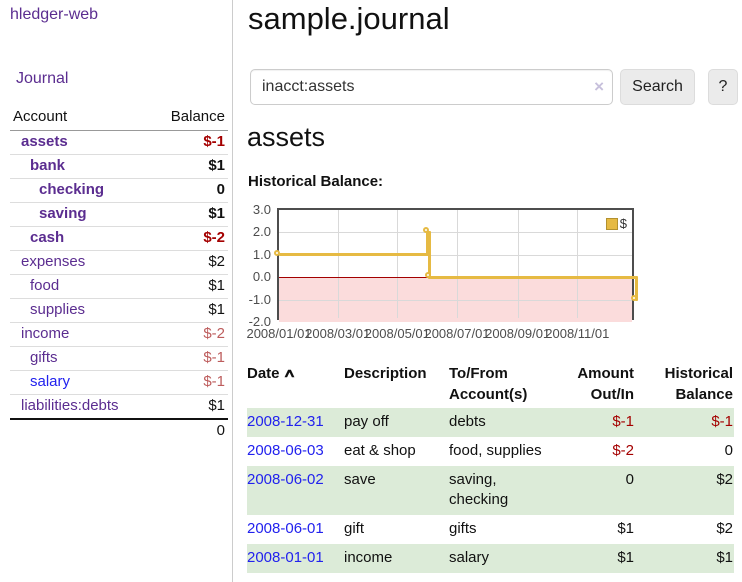 Image resolution: width=742 pixels, height=582 pixels. I want to click on header-line1: Amount, so click(598, 373).